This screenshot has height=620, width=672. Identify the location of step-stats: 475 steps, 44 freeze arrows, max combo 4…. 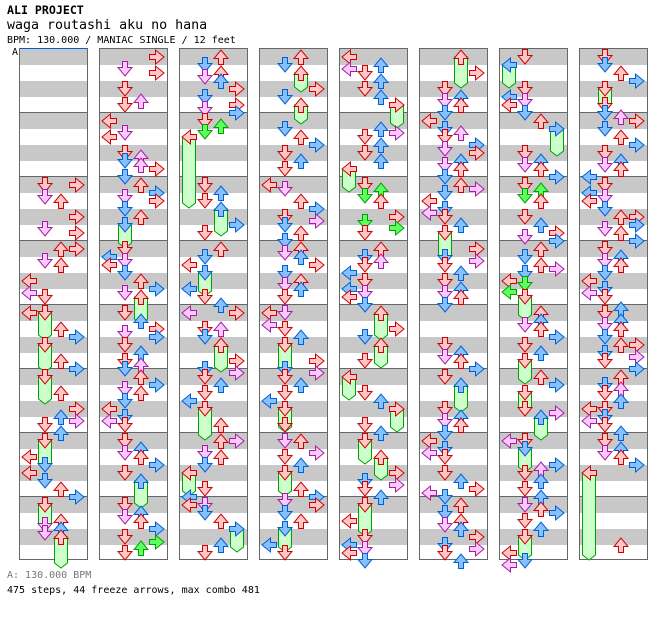
(133, 590).